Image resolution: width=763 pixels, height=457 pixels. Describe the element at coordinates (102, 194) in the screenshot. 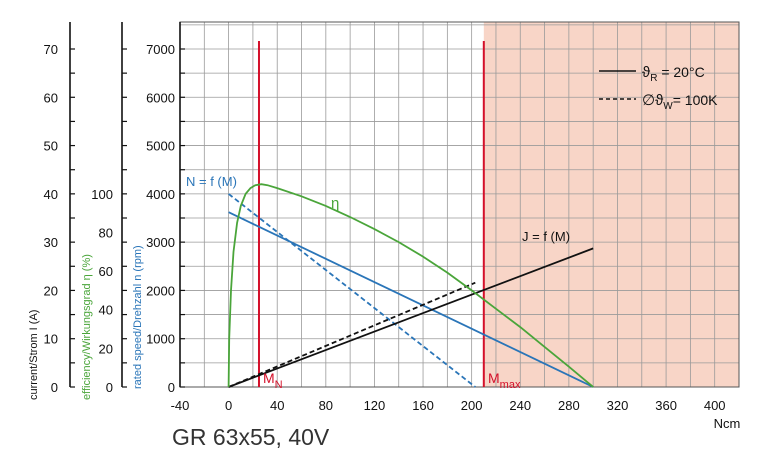

I see `efficiency-tick-label: 100` at that location.